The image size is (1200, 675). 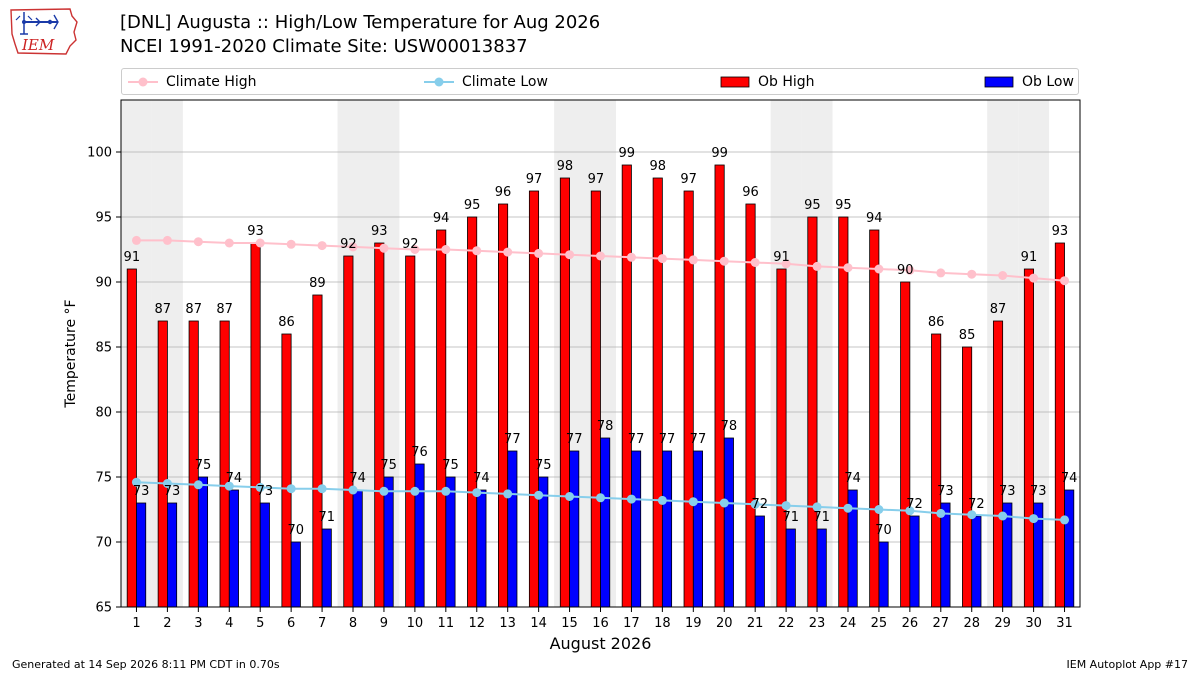 What do you see at coordinates (172, 491) in the screenshot?
I see `ob-low-label-2: 73` at bounding box center [172, 491].